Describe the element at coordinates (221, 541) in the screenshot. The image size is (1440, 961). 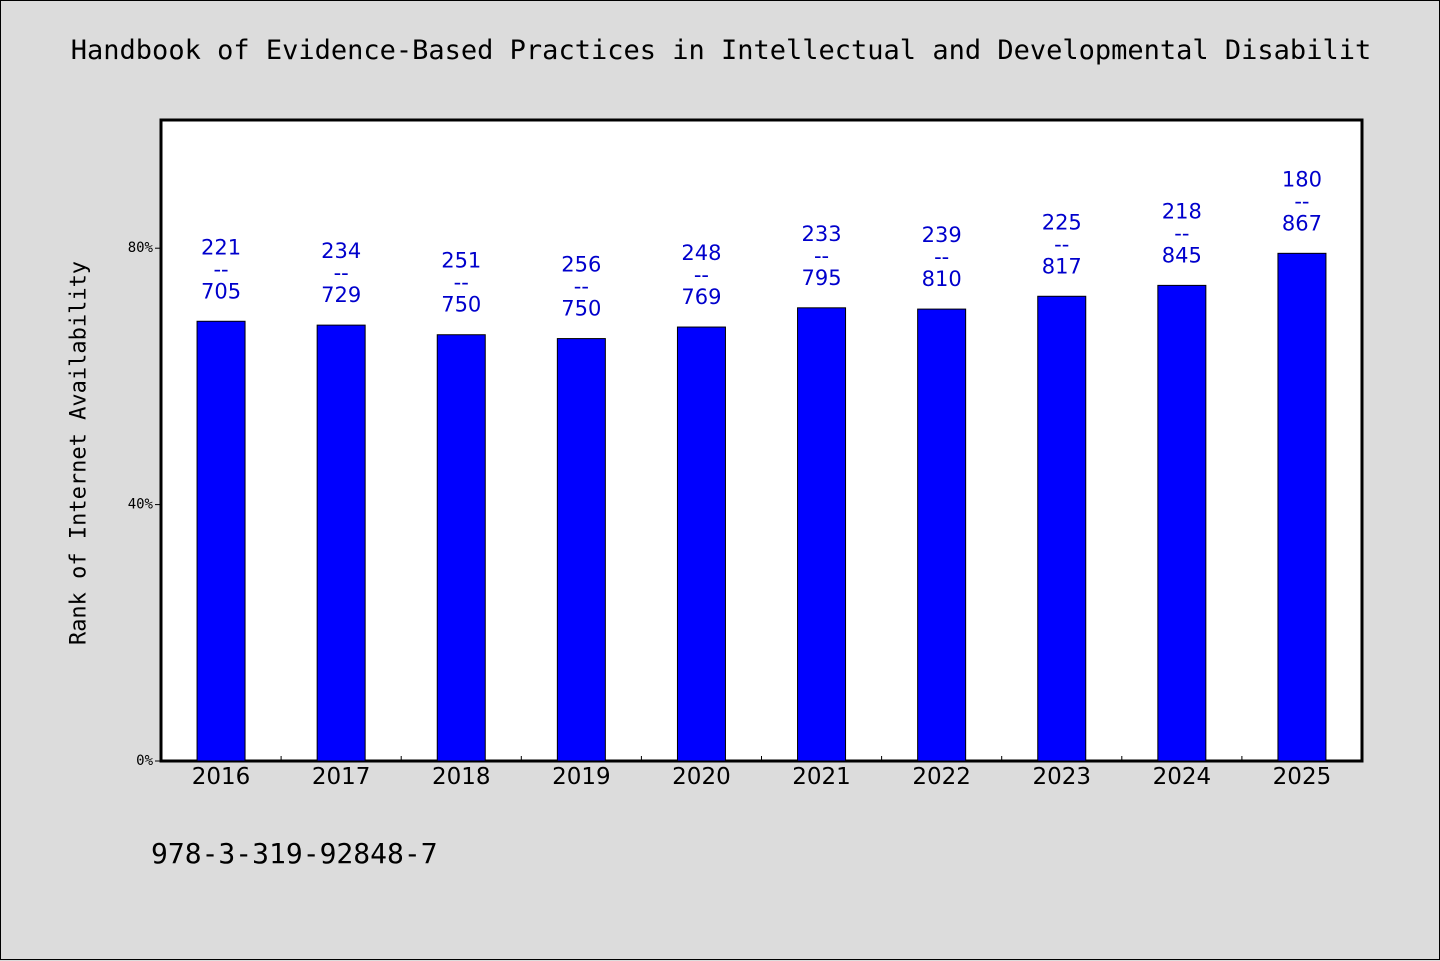
I see `bar-2016` at that location.